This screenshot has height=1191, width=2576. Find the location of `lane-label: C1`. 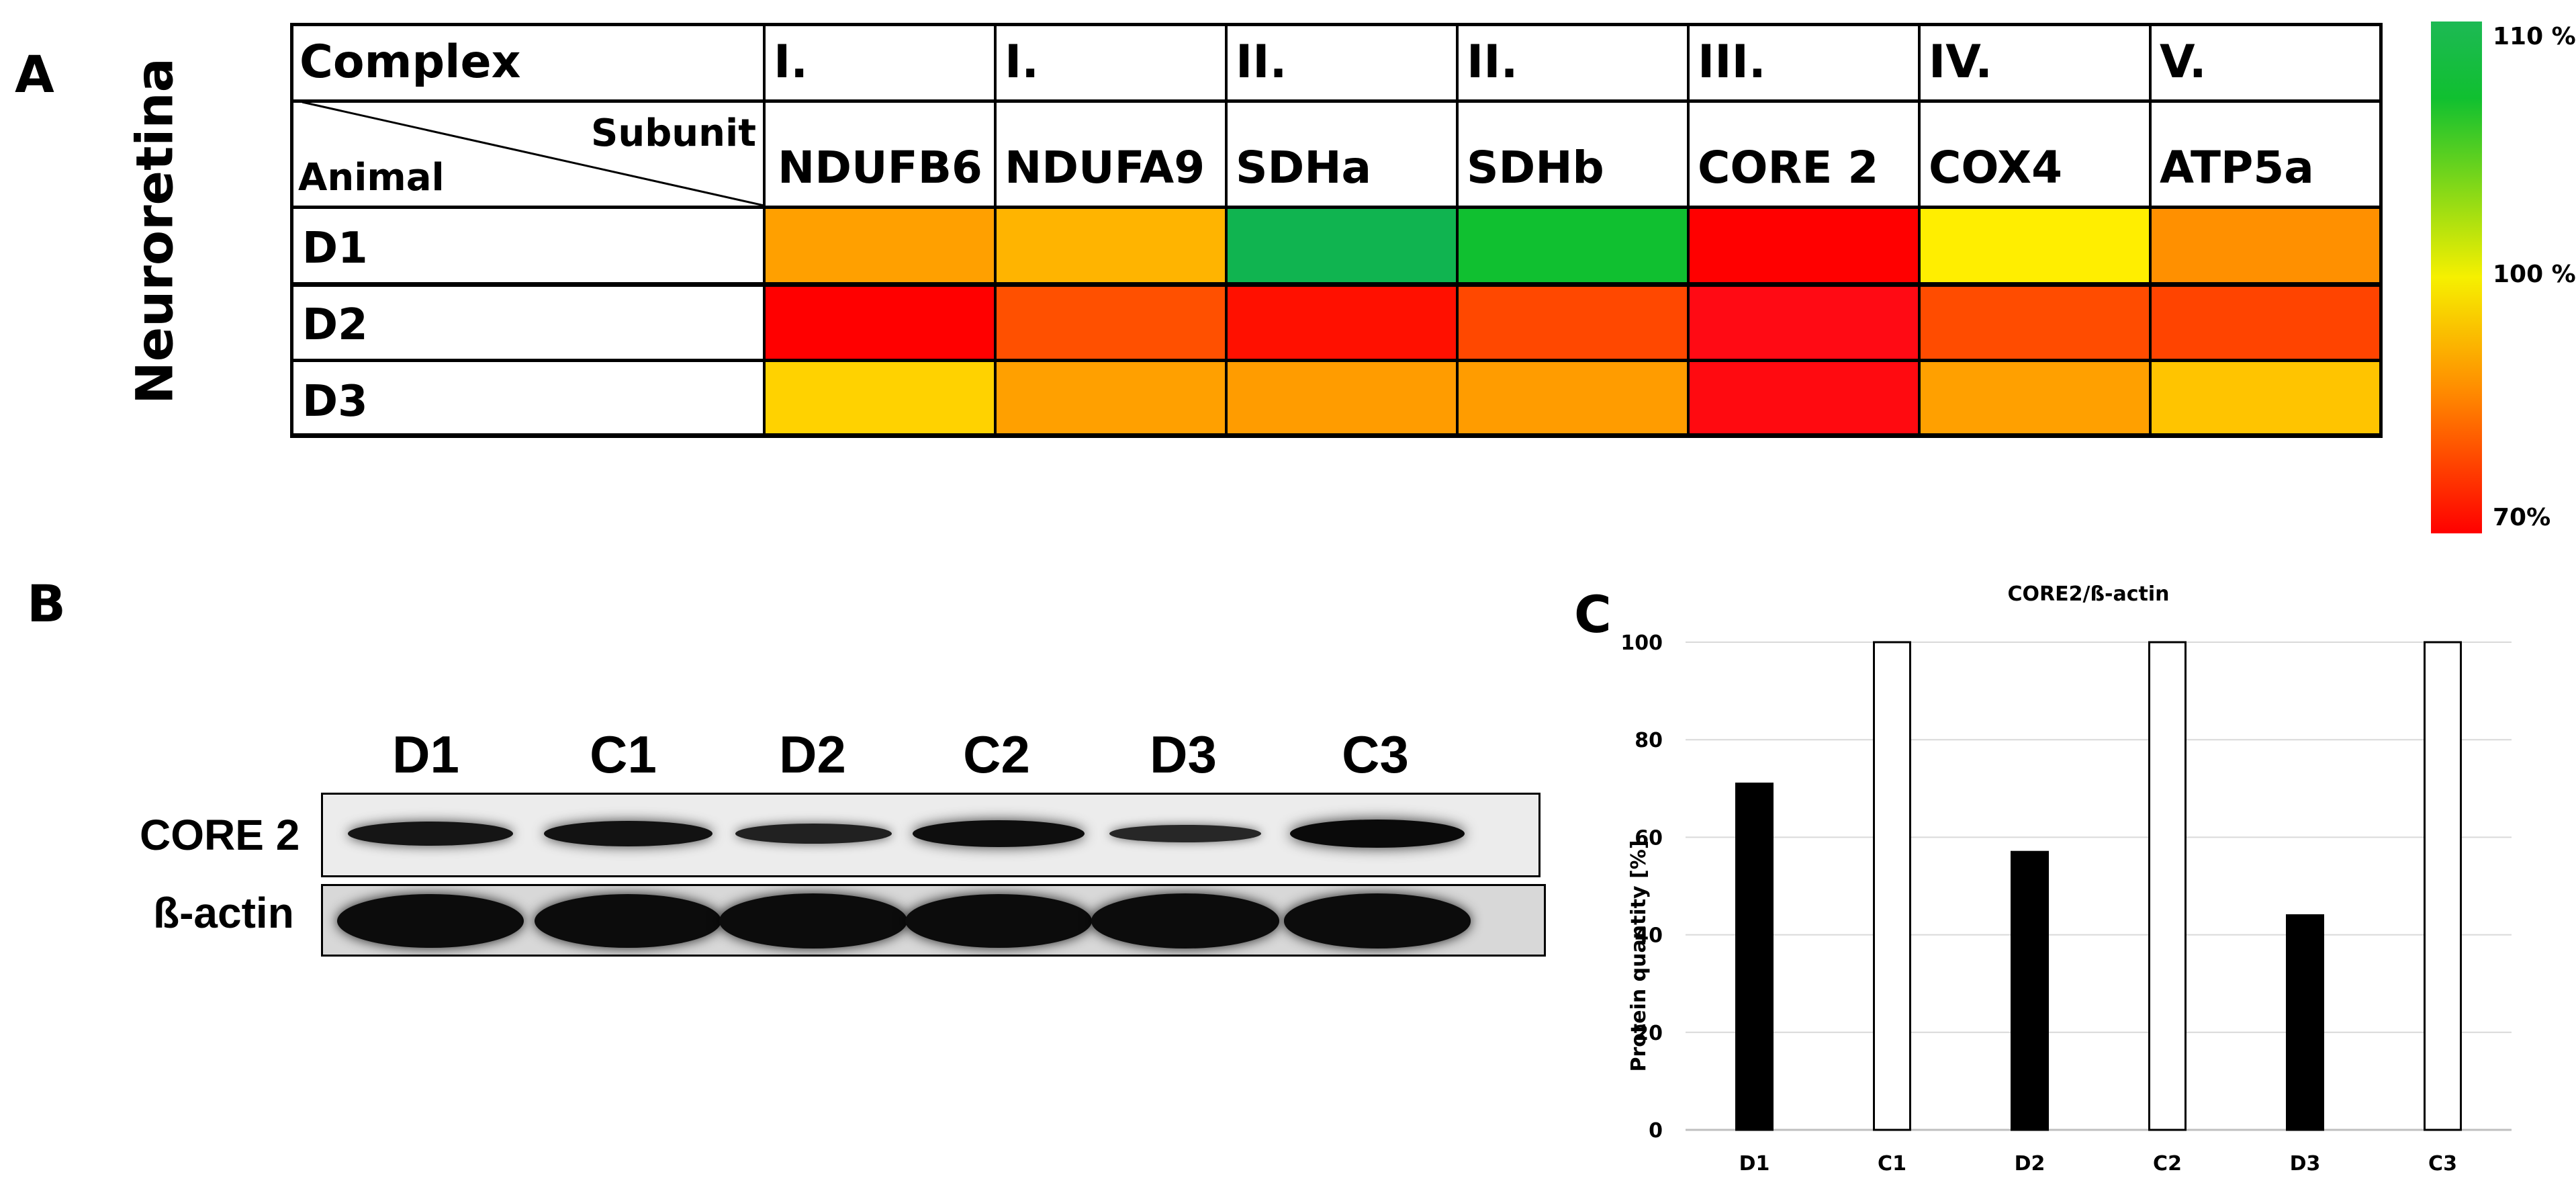

lane-label: C1 is located at coordinates (623, 754).